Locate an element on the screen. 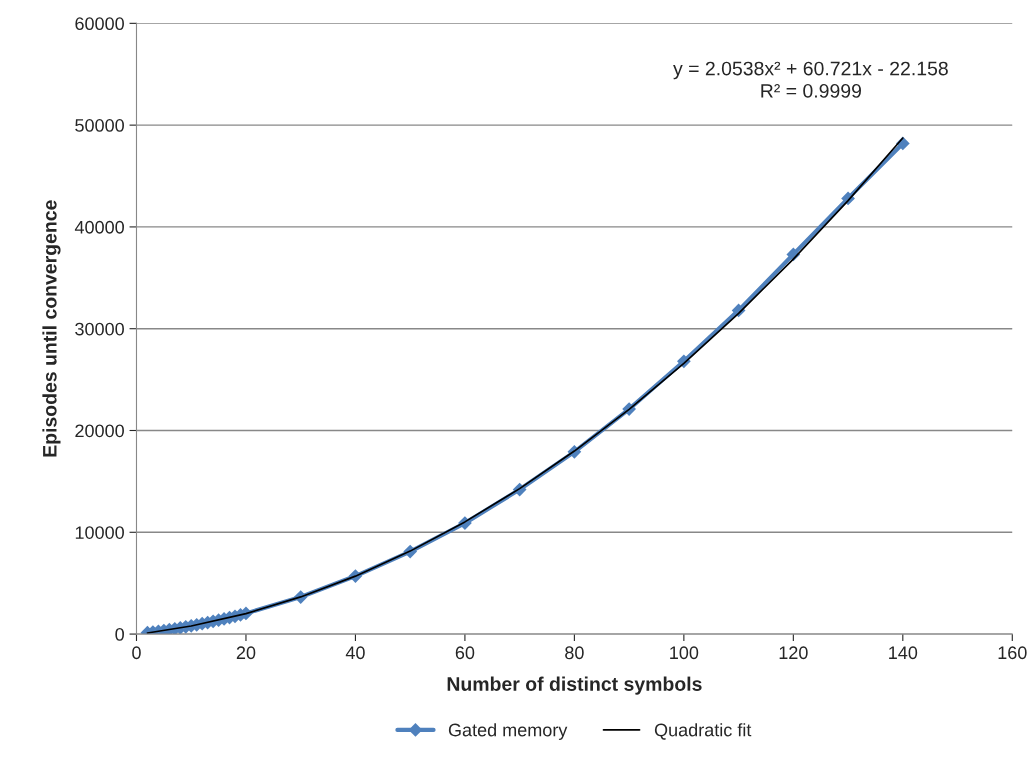 This screenshot has height=778, width=1034. legend-label: Gated memory is located at coordinates (508, 731).